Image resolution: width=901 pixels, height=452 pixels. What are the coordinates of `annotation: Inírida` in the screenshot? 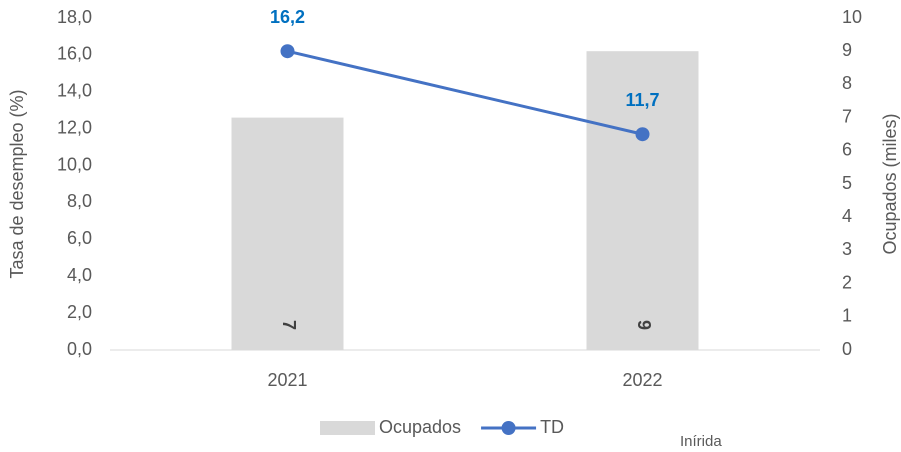 It's located at (701, 441).